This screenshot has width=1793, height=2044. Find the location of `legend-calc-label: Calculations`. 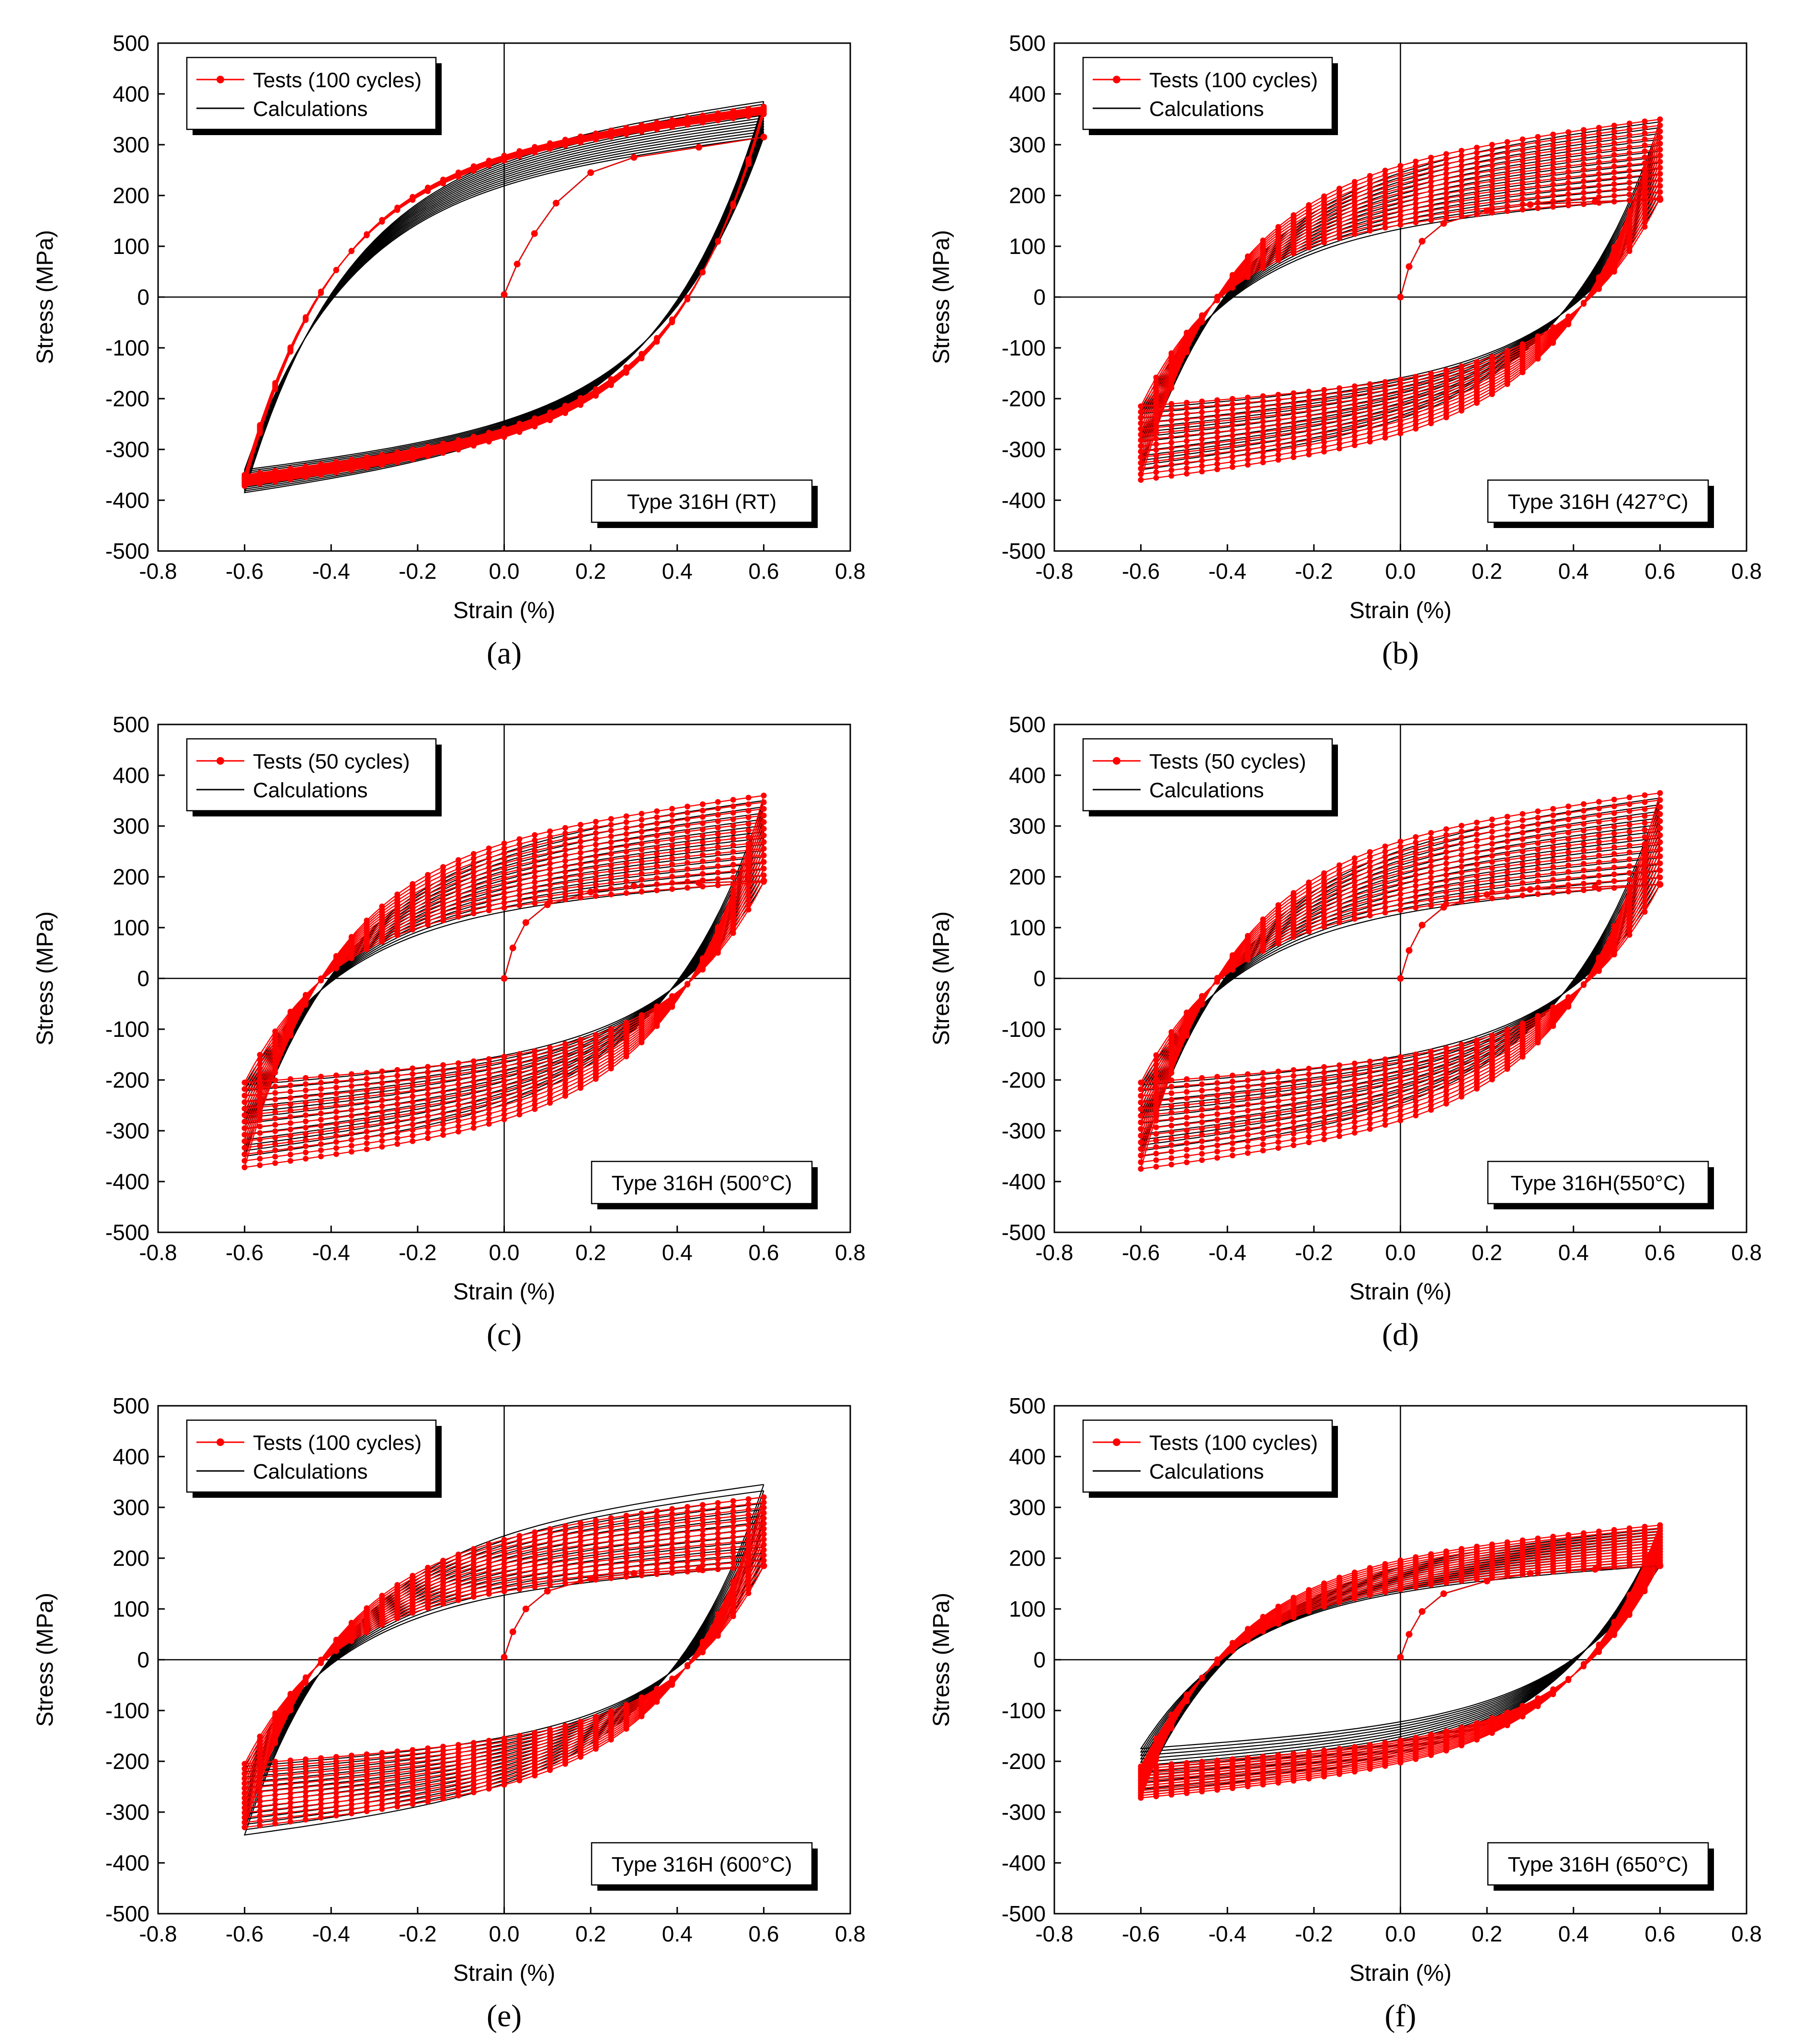

legend-calc-label: Calculations is located at coordinates (310, 790).